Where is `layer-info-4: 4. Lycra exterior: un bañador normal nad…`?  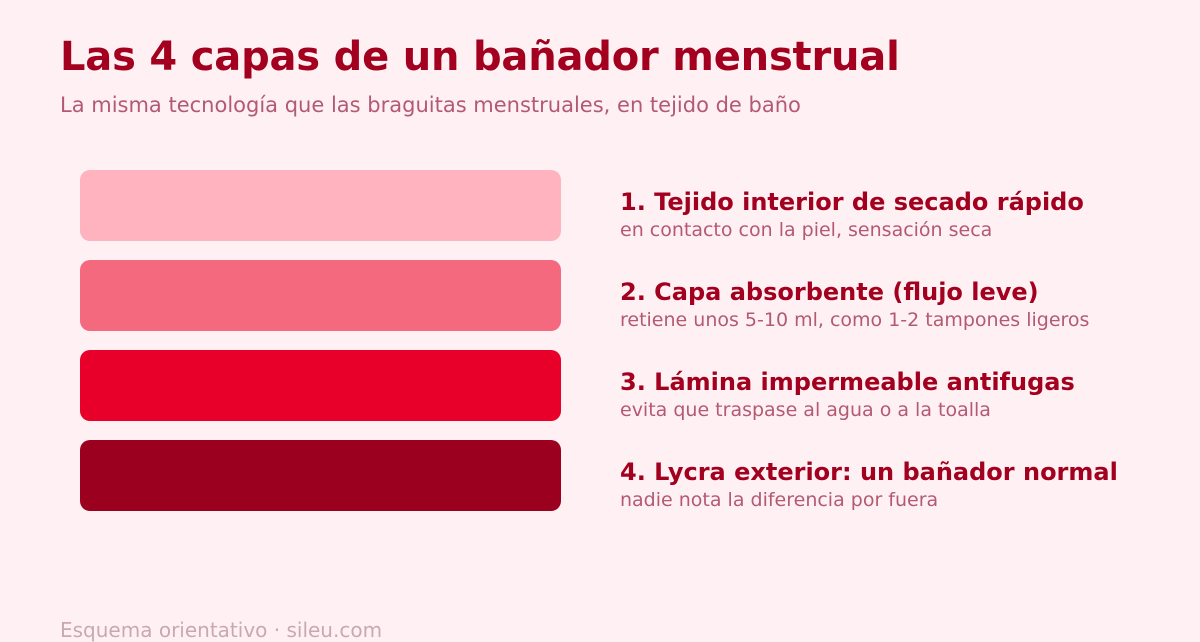 layer-info-4: 4. Lycra exterior: un bañador normal nad… is located at coordinates (900, 485).